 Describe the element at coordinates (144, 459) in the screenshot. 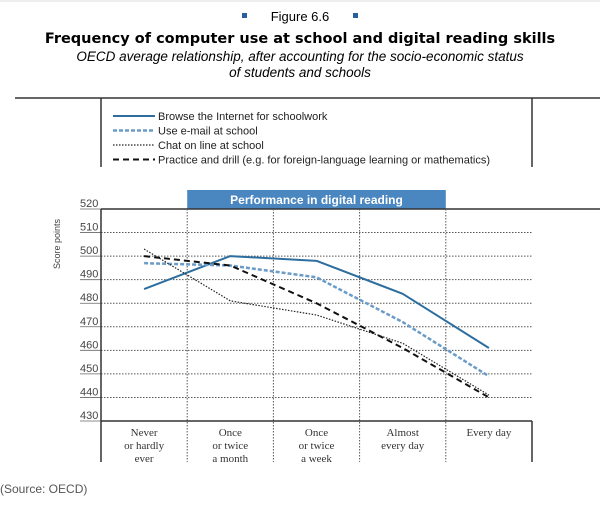

I see `x-tick-label: ever` at that location.